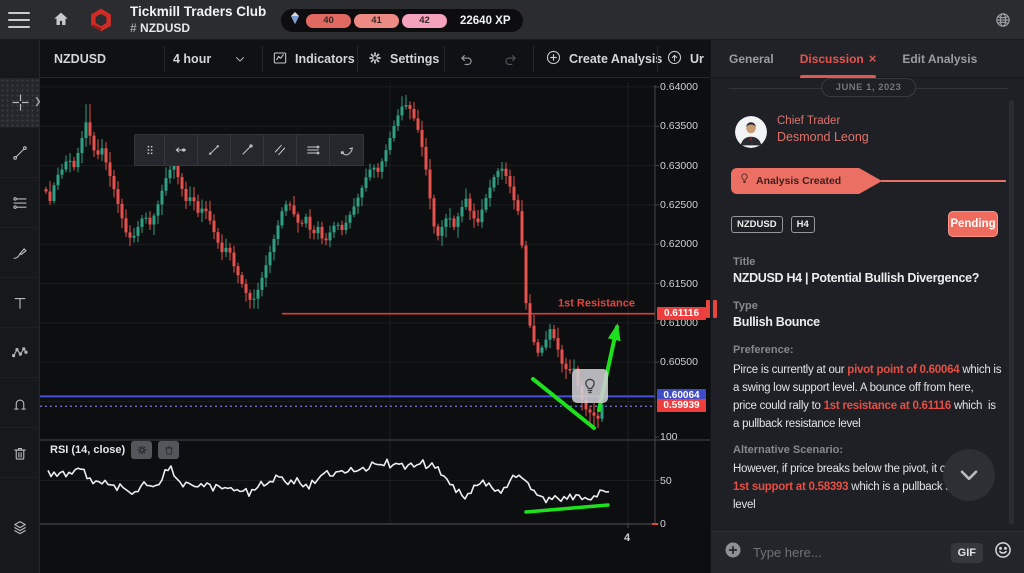  I want to click on tool-xabcd-pattern, so click(20, 353).